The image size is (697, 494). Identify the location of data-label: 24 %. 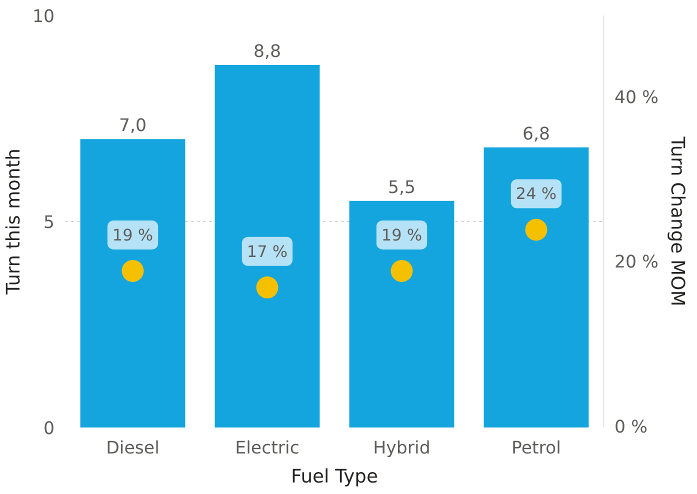
(536, 194).